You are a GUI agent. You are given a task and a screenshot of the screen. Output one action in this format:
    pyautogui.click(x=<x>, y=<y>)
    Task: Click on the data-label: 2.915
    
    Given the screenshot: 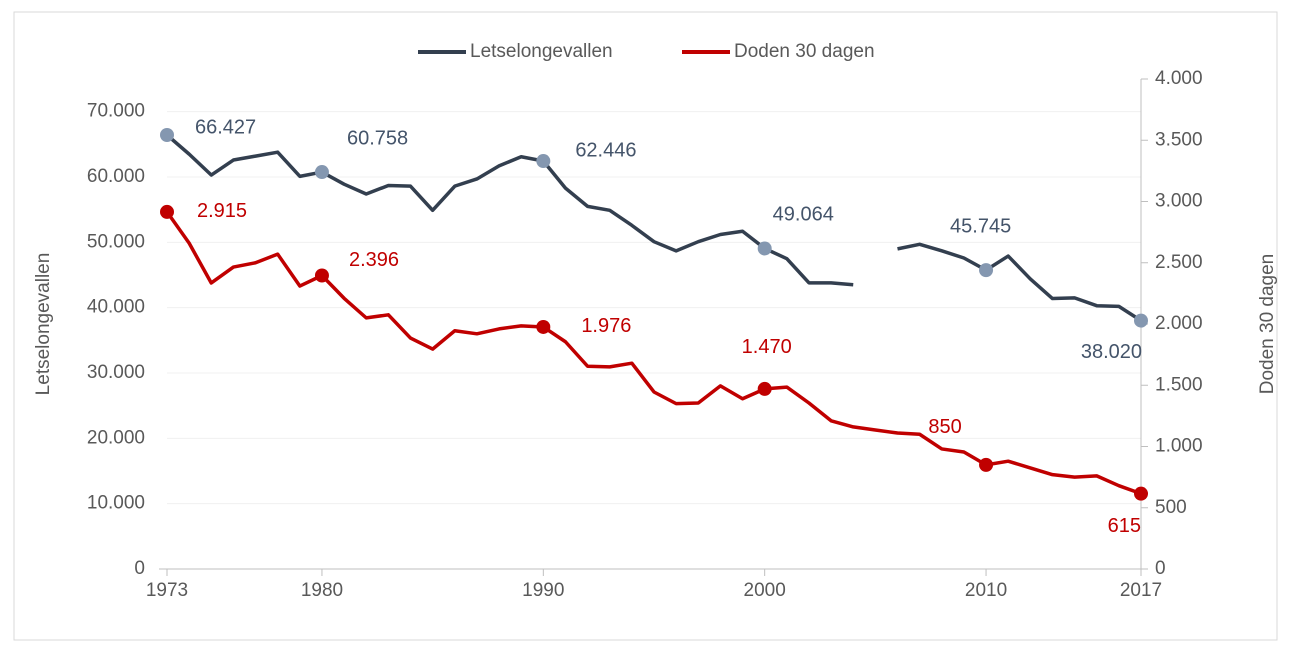 What is the action you would take?
    pyautogui.click(x=222, y=211)
    